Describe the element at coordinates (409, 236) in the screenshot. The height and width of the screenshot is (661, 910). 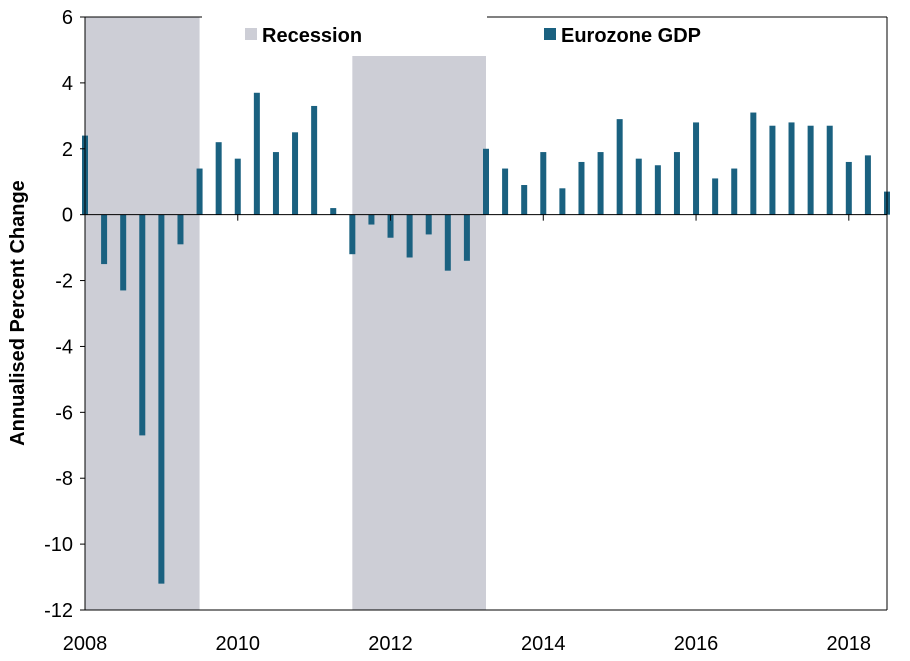
I see `gdp-bar-2012Q2` at that location.